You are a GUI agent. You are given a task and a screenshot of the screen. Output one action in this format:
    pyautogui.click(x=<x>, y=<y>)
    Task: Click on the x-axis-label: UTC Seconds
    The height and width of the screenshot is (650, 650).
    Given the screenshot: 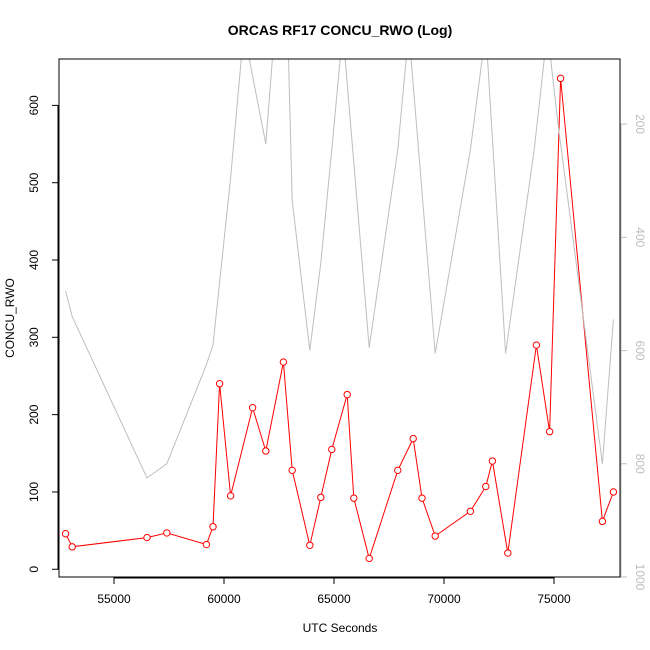 What is the action you would take?
    pyautogui.click(x=340, y=628)
    